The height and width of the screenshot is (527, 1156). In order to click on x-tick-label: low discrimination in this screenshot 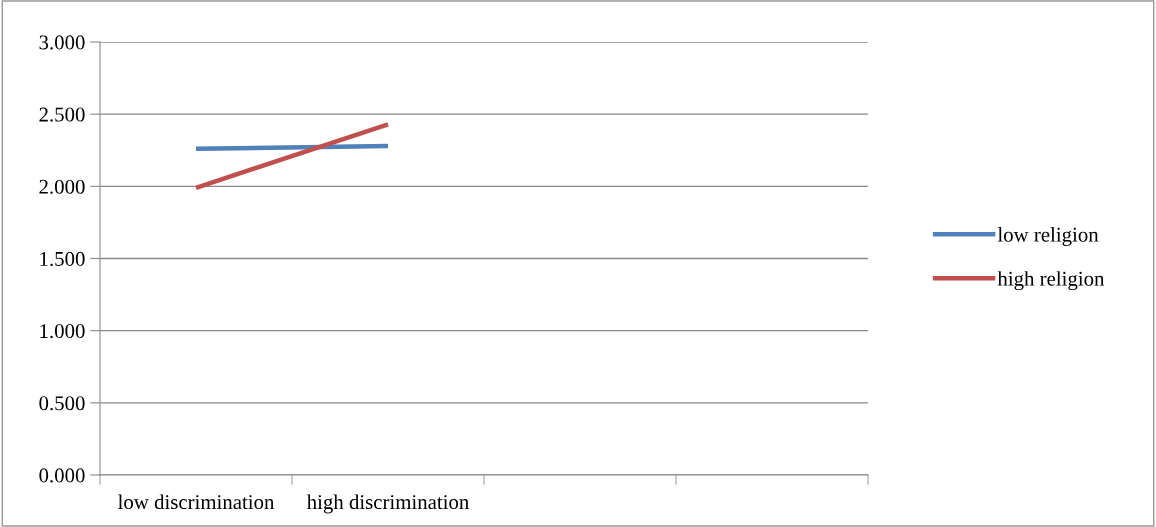, I will do `click(196, 502)`.